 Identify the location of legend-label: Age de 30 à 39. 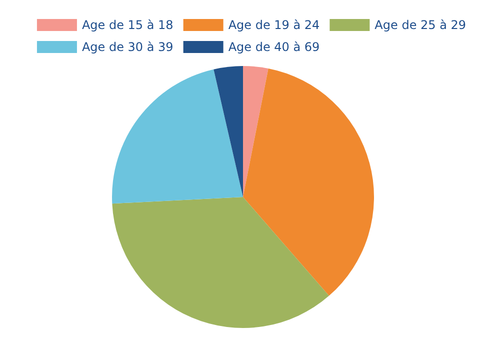
(128, 47).